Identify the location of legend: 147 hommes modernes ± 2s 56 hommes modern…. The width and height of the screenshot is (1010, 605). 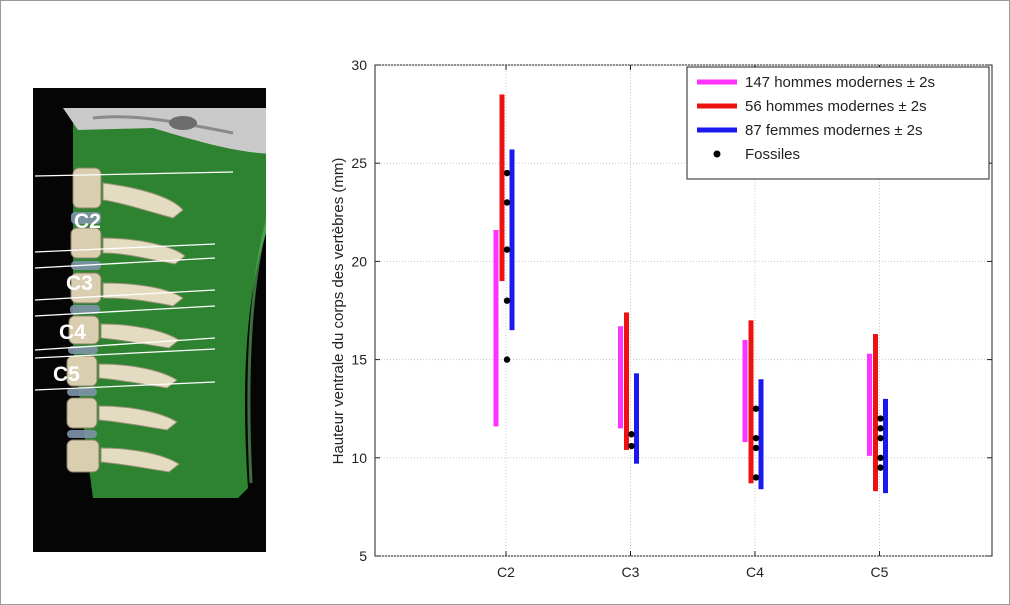
(838, 123).